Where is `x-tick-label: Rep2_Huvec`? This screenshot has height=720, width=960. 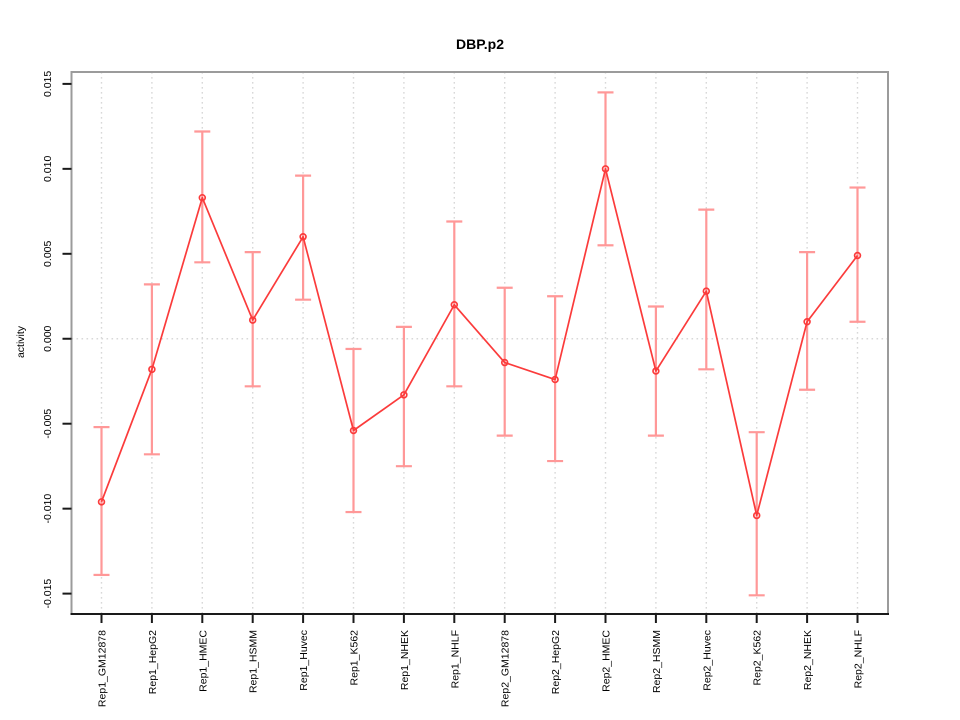 x-tick-label: Rep2_Huvec is located at coordinates (707, 660).